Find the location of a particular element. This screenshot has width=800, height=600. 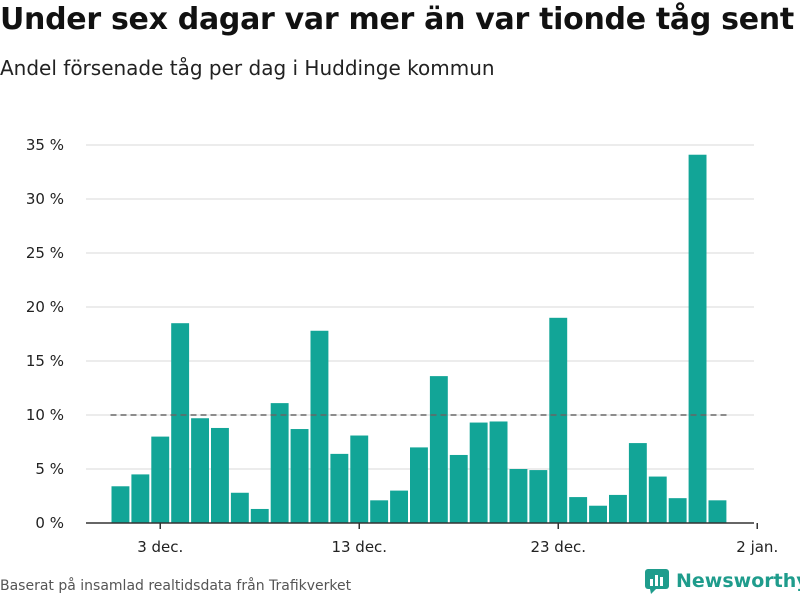

y-tick-label: 35 % is located at coordinates (45, 145).